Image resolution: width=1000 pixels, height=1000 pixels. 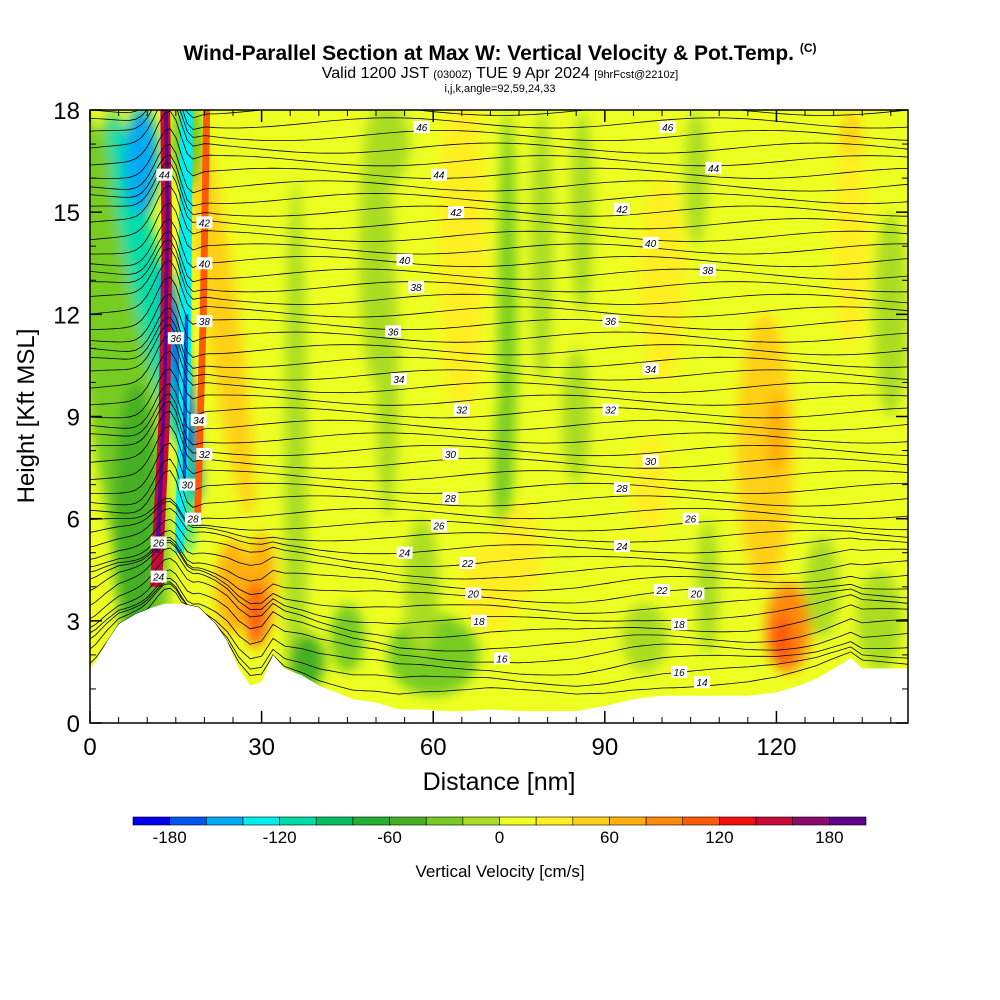 I want to click on contour-label-text: 32, so click(x=462, y=411).